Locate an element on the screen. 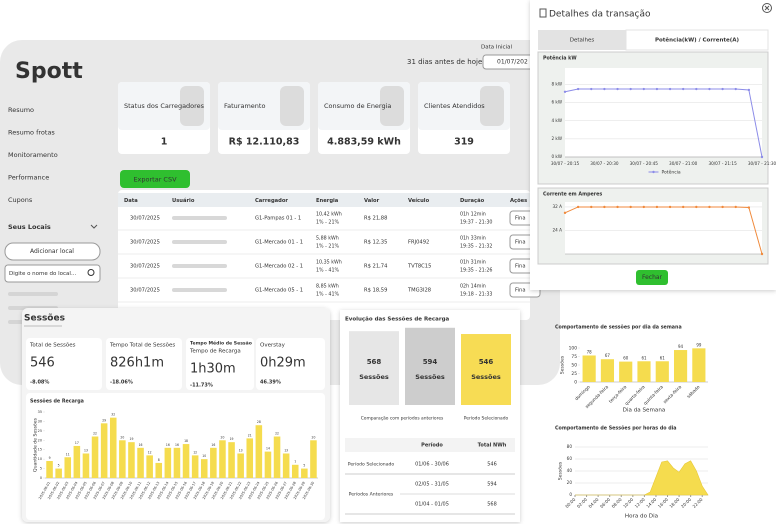 Image resolution: width=776 pixels, height=524 pixels. data-label: 5 is located at coordinates (304, 466).